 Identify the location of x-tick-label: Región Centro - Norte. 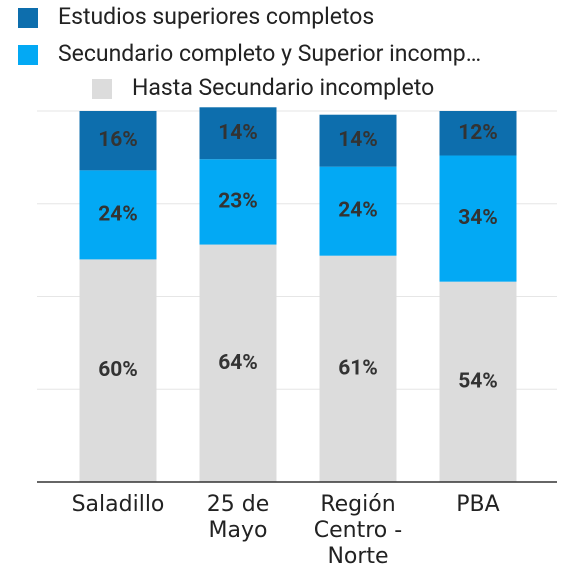
(358, 530).